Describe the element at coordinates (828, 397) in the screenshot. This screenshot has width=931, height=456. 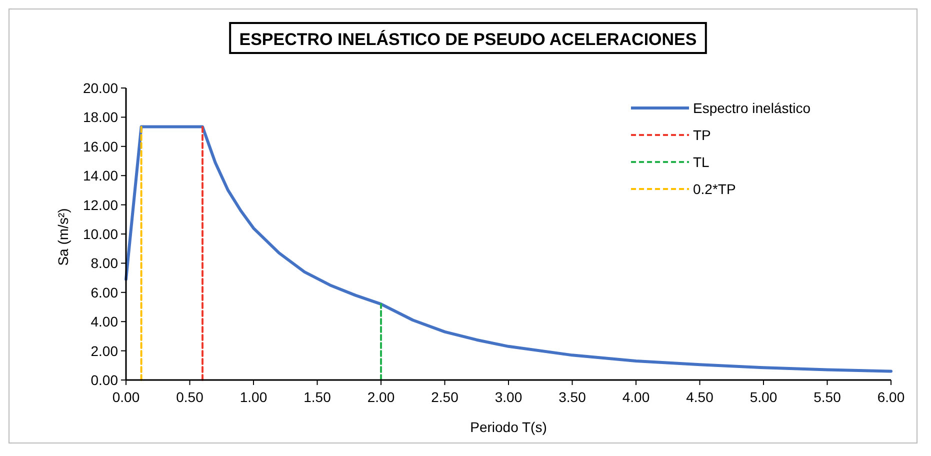
I see `x-tick-label: 5.50` at that location.